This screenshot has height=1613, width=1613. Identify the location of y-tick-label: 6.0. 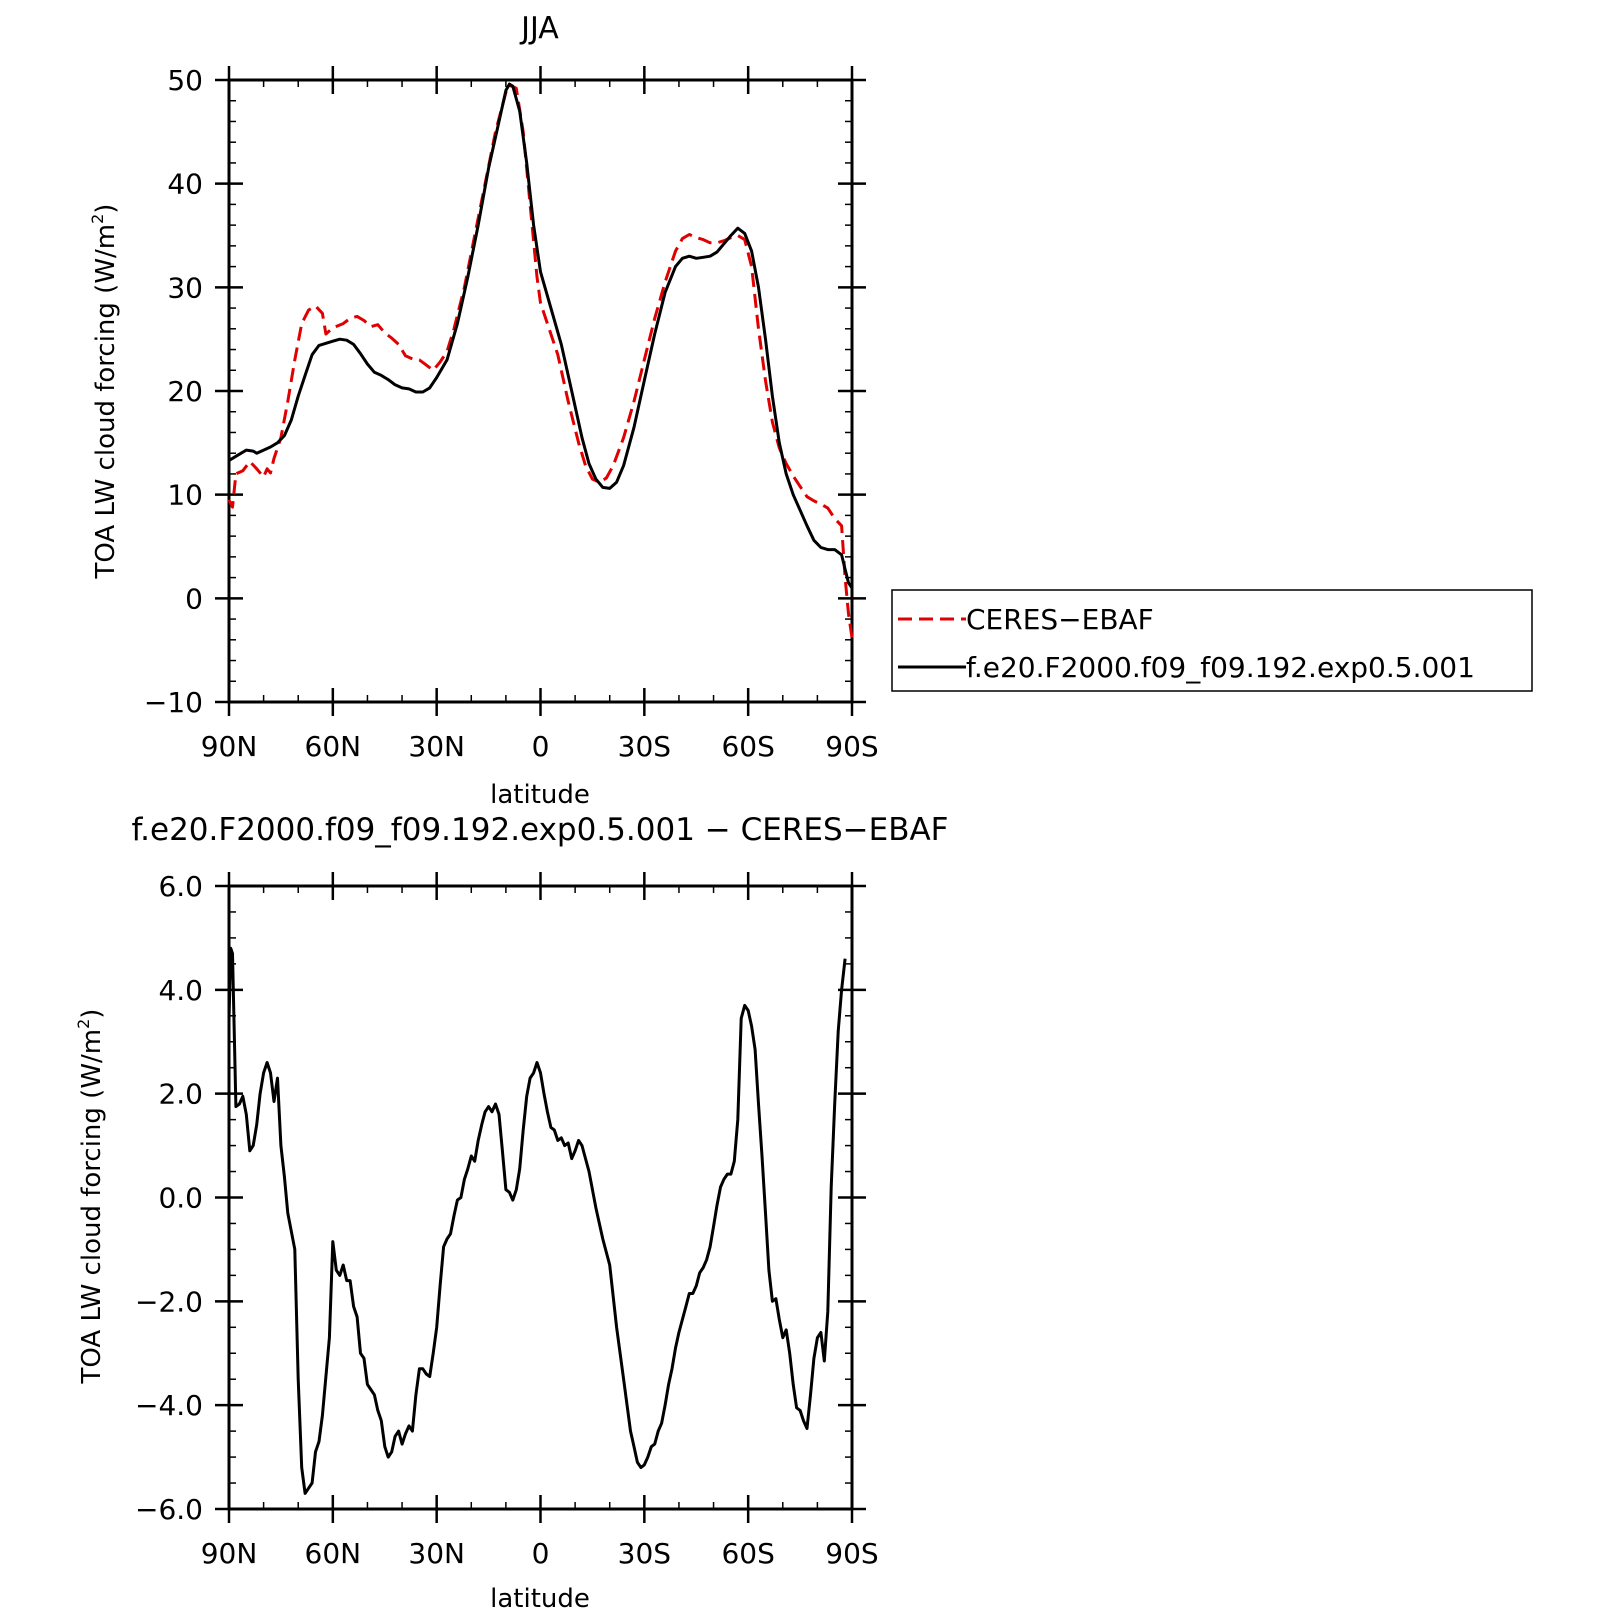
(180, 886).